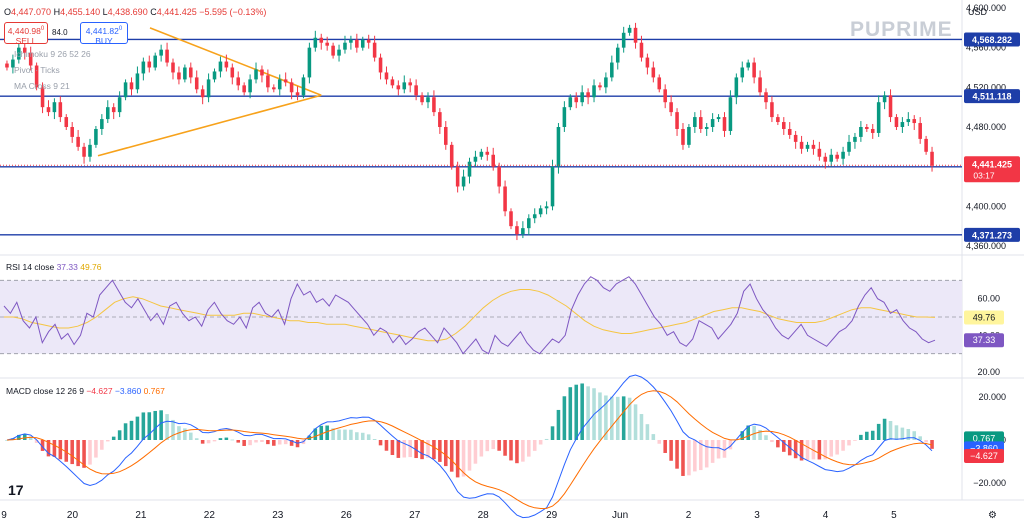 This screenshot has width=1024, height=527. Describe the element at coordinates (210, 515) in the screenshot. I see `time-tick-label: 22` at that location.